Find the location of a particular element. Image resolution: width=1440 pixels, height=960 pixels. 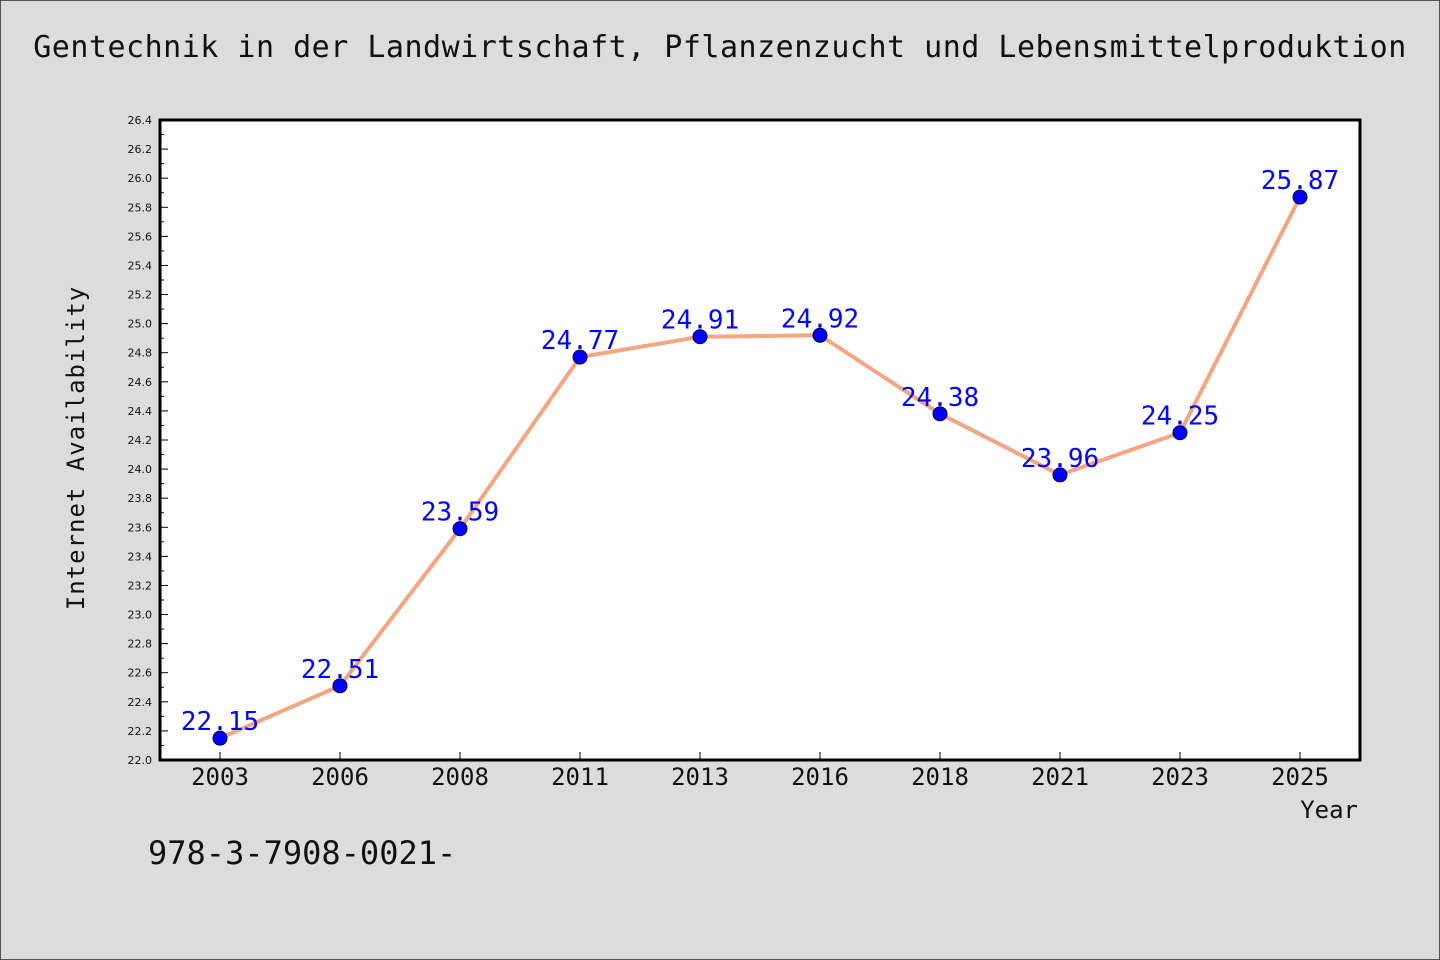

y-tick-label: 23.8 is located at coordinates (140, 498).